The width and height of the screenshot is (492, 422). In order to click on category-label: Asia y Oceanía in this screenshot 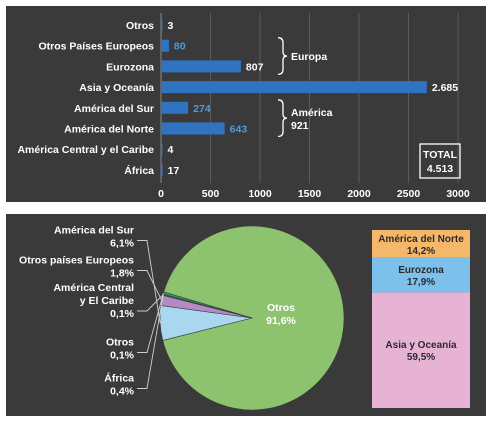, I will do `click(116, 88)`.